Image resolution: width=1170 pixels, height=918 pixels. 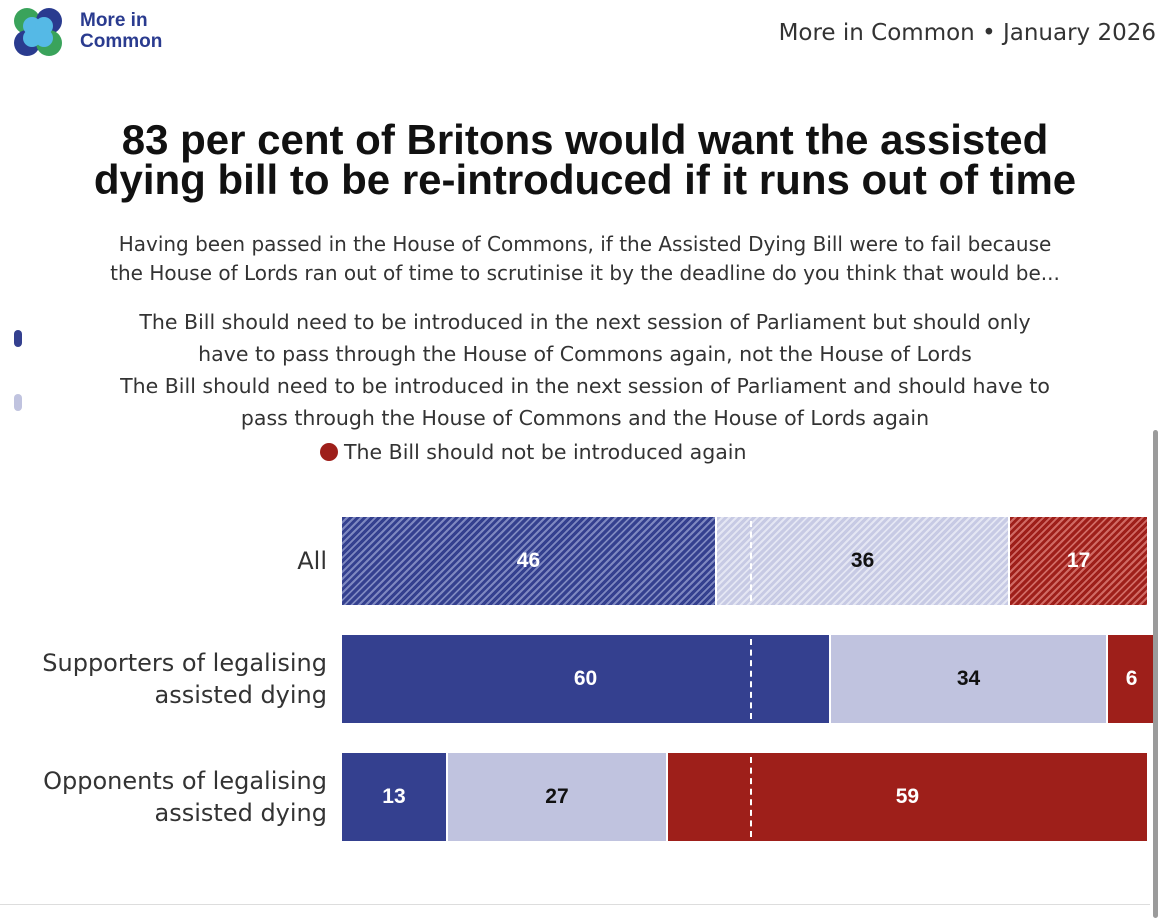 What do you see at coordinates (184, 679) in the screenshot?
I see `category-label: Supporters of legalising assisted dying` at bounding box center [184, 679].